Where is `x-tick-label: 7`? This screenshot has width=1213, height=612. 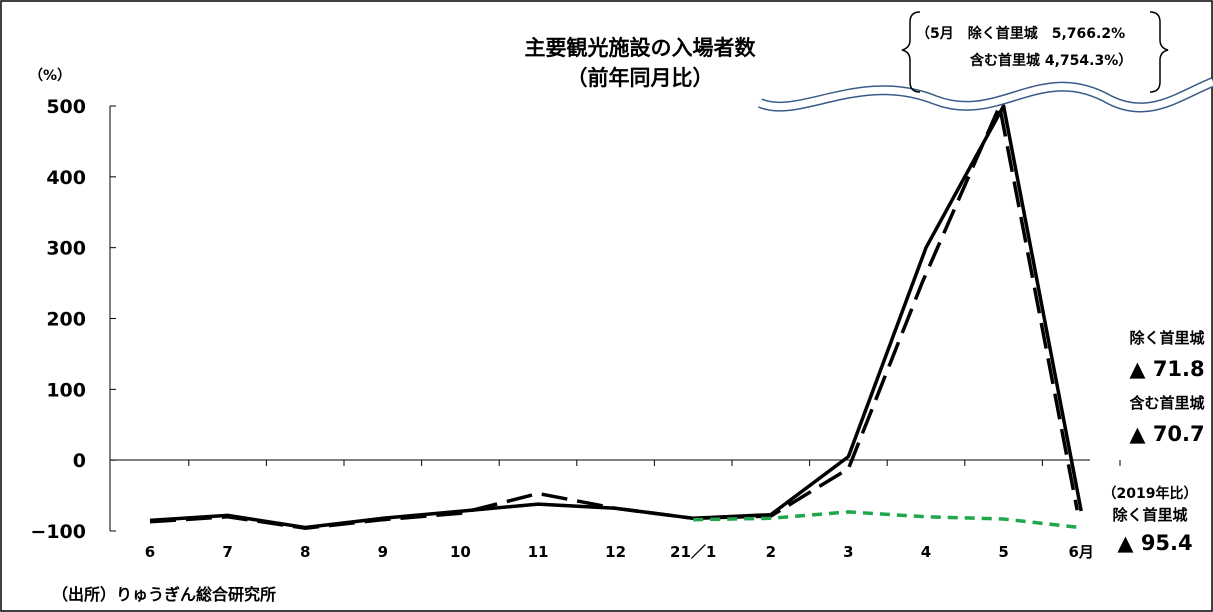
x-tick-label: 7 is located at coordinates (227, 552).